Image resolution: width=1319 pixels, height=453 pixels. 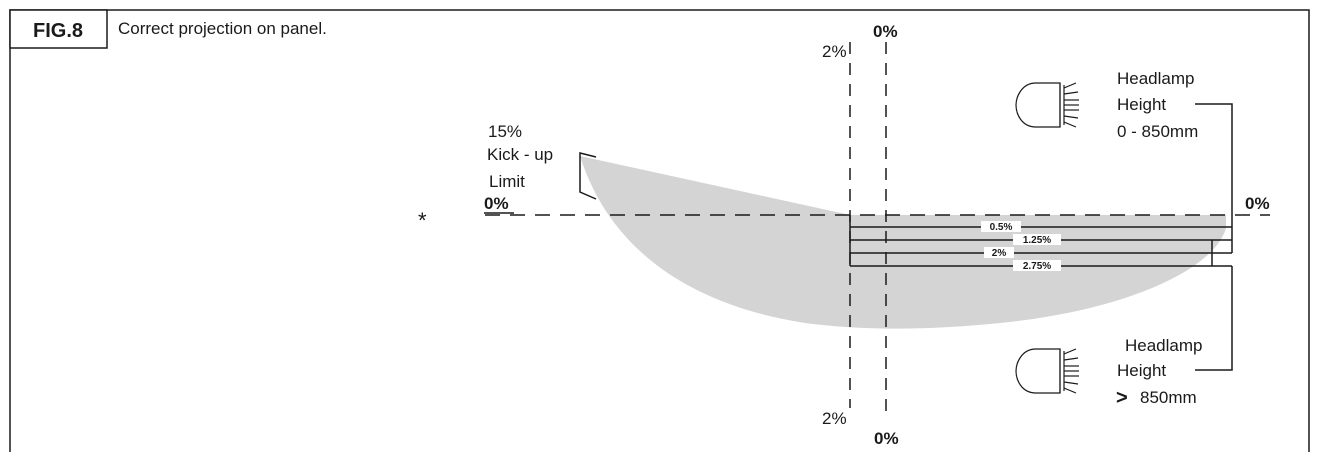 I want to click on bottom-zero-label: 0%, so click(x=886, y=438).